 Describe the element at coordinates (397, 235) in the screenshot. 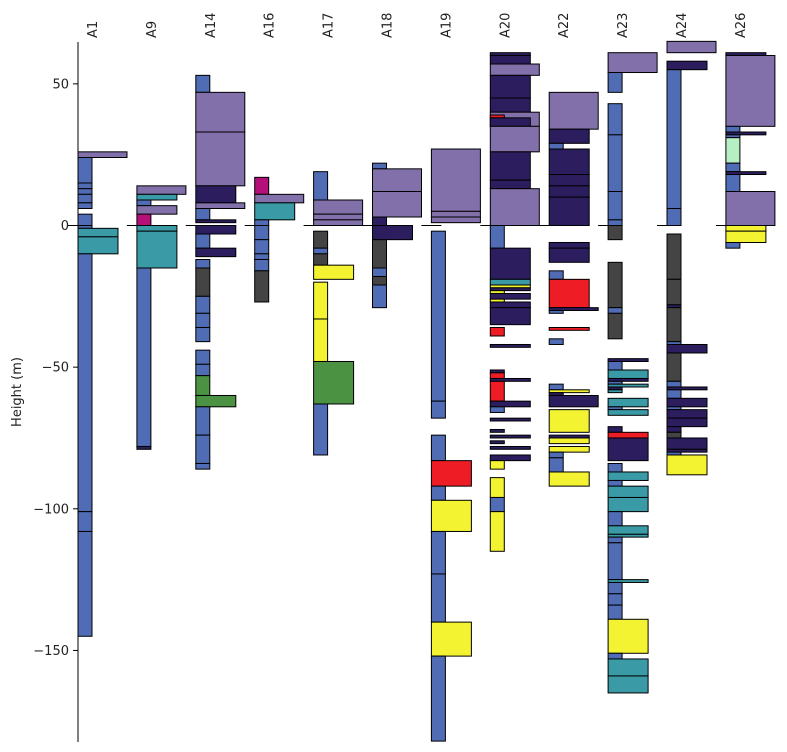

I see `column-a18` at that location.